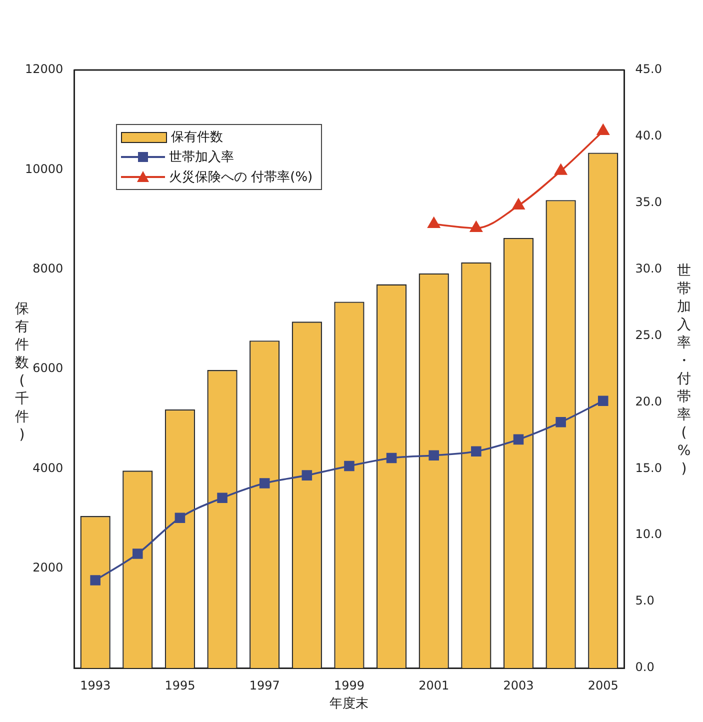  Describe the element at coordinates (648, 135) in the screenshot. I see `y2-tick-label: 40.0` at that location.